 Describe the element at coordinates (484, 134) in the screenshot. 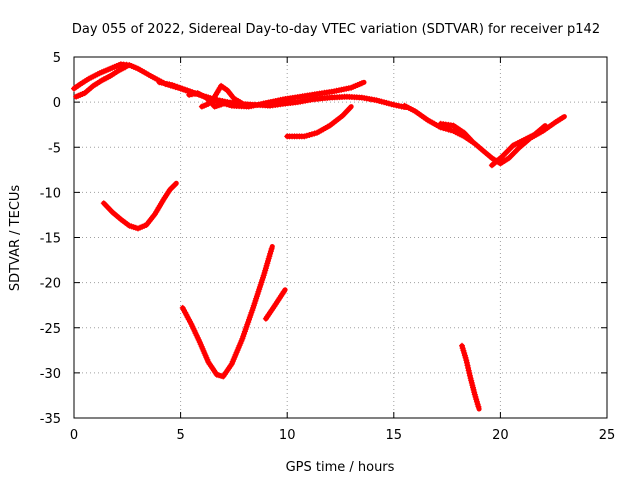

I see `series-arc-g` at that location.